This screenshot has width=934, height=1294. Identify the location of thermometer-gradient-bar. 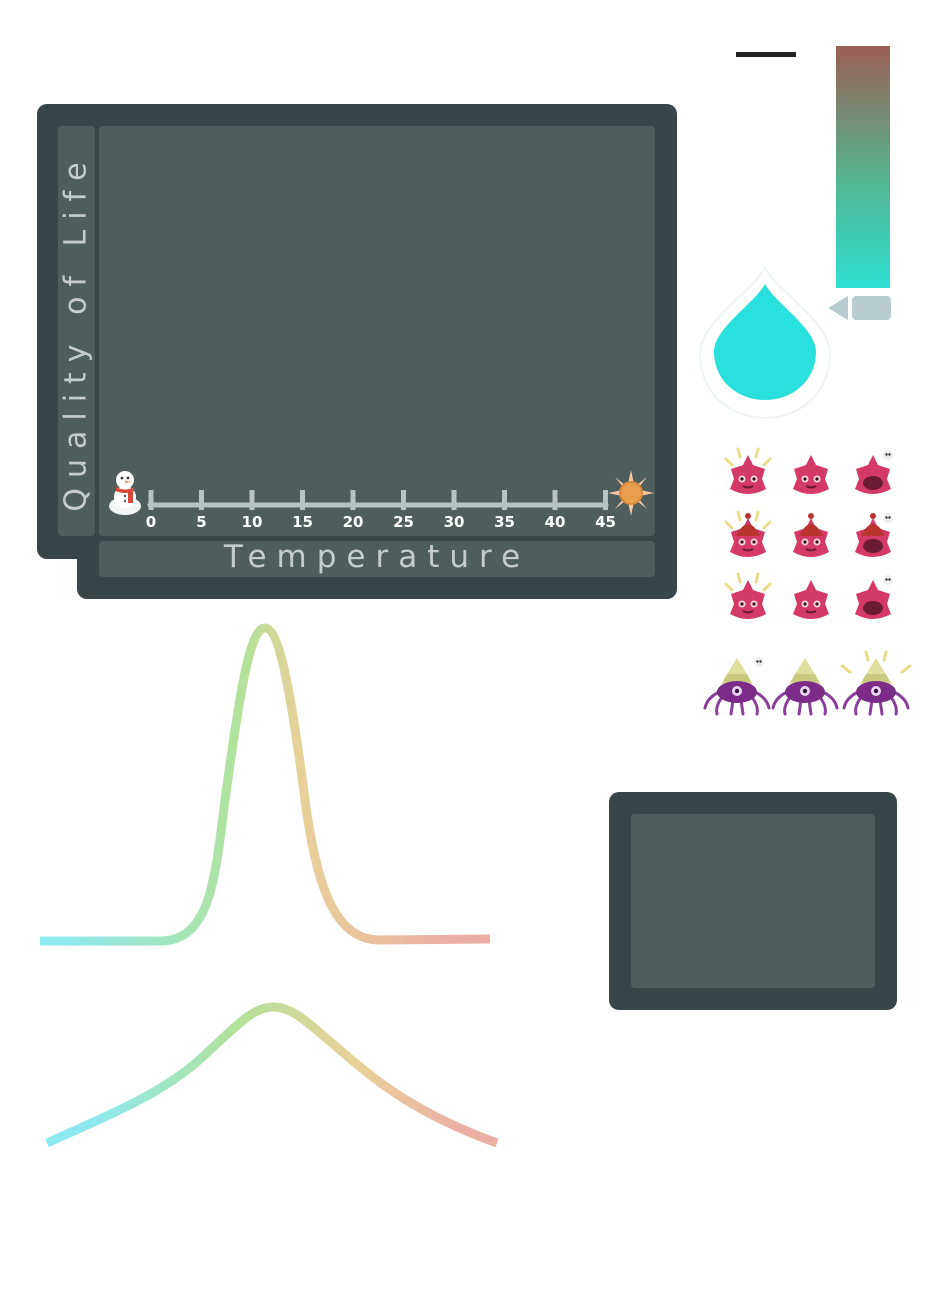
(863, 167).